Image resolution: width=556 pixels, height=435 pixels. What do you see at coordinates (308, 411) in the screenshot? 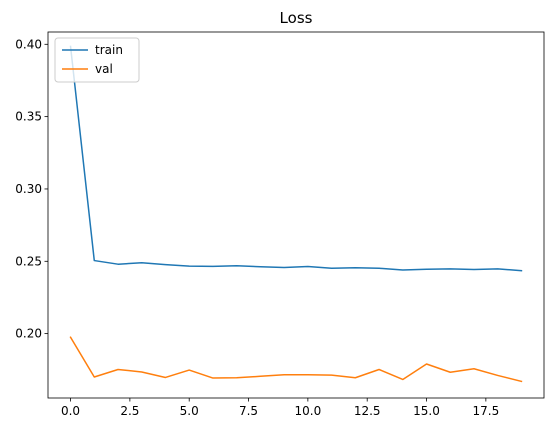
I see `x-tick-label: 10.0` at bounding box center [308, 411].